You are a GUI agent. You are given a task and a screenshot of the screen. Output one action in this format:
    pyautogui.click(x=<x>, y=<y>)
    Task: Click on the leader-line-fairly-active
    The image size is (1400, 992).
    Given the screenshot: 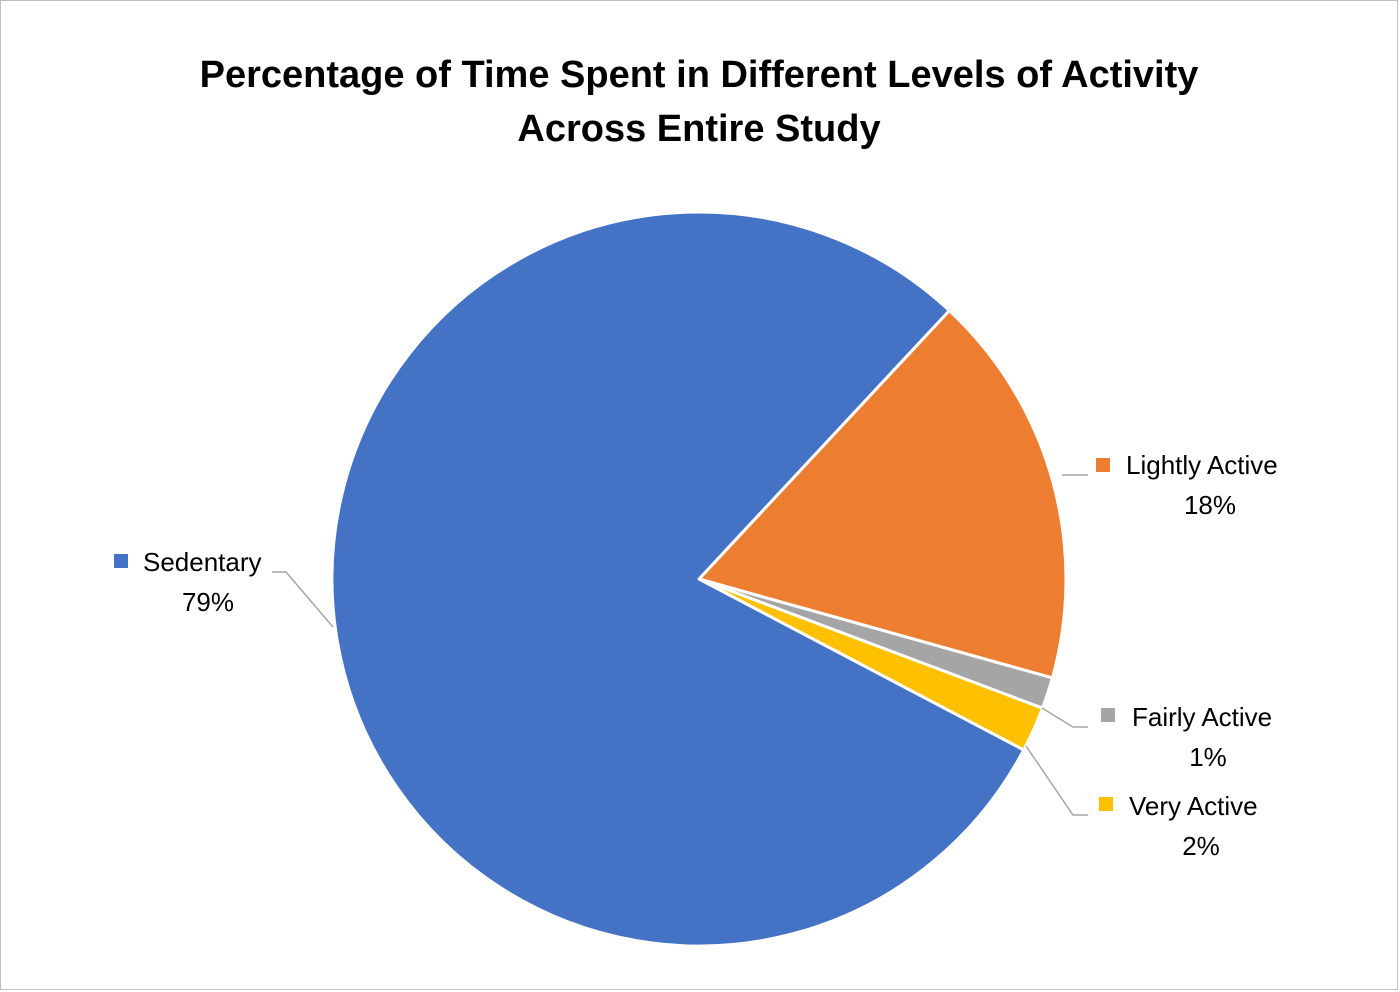 What is the action you would take?
    pyautogui.click(x=1064, y=717)
    